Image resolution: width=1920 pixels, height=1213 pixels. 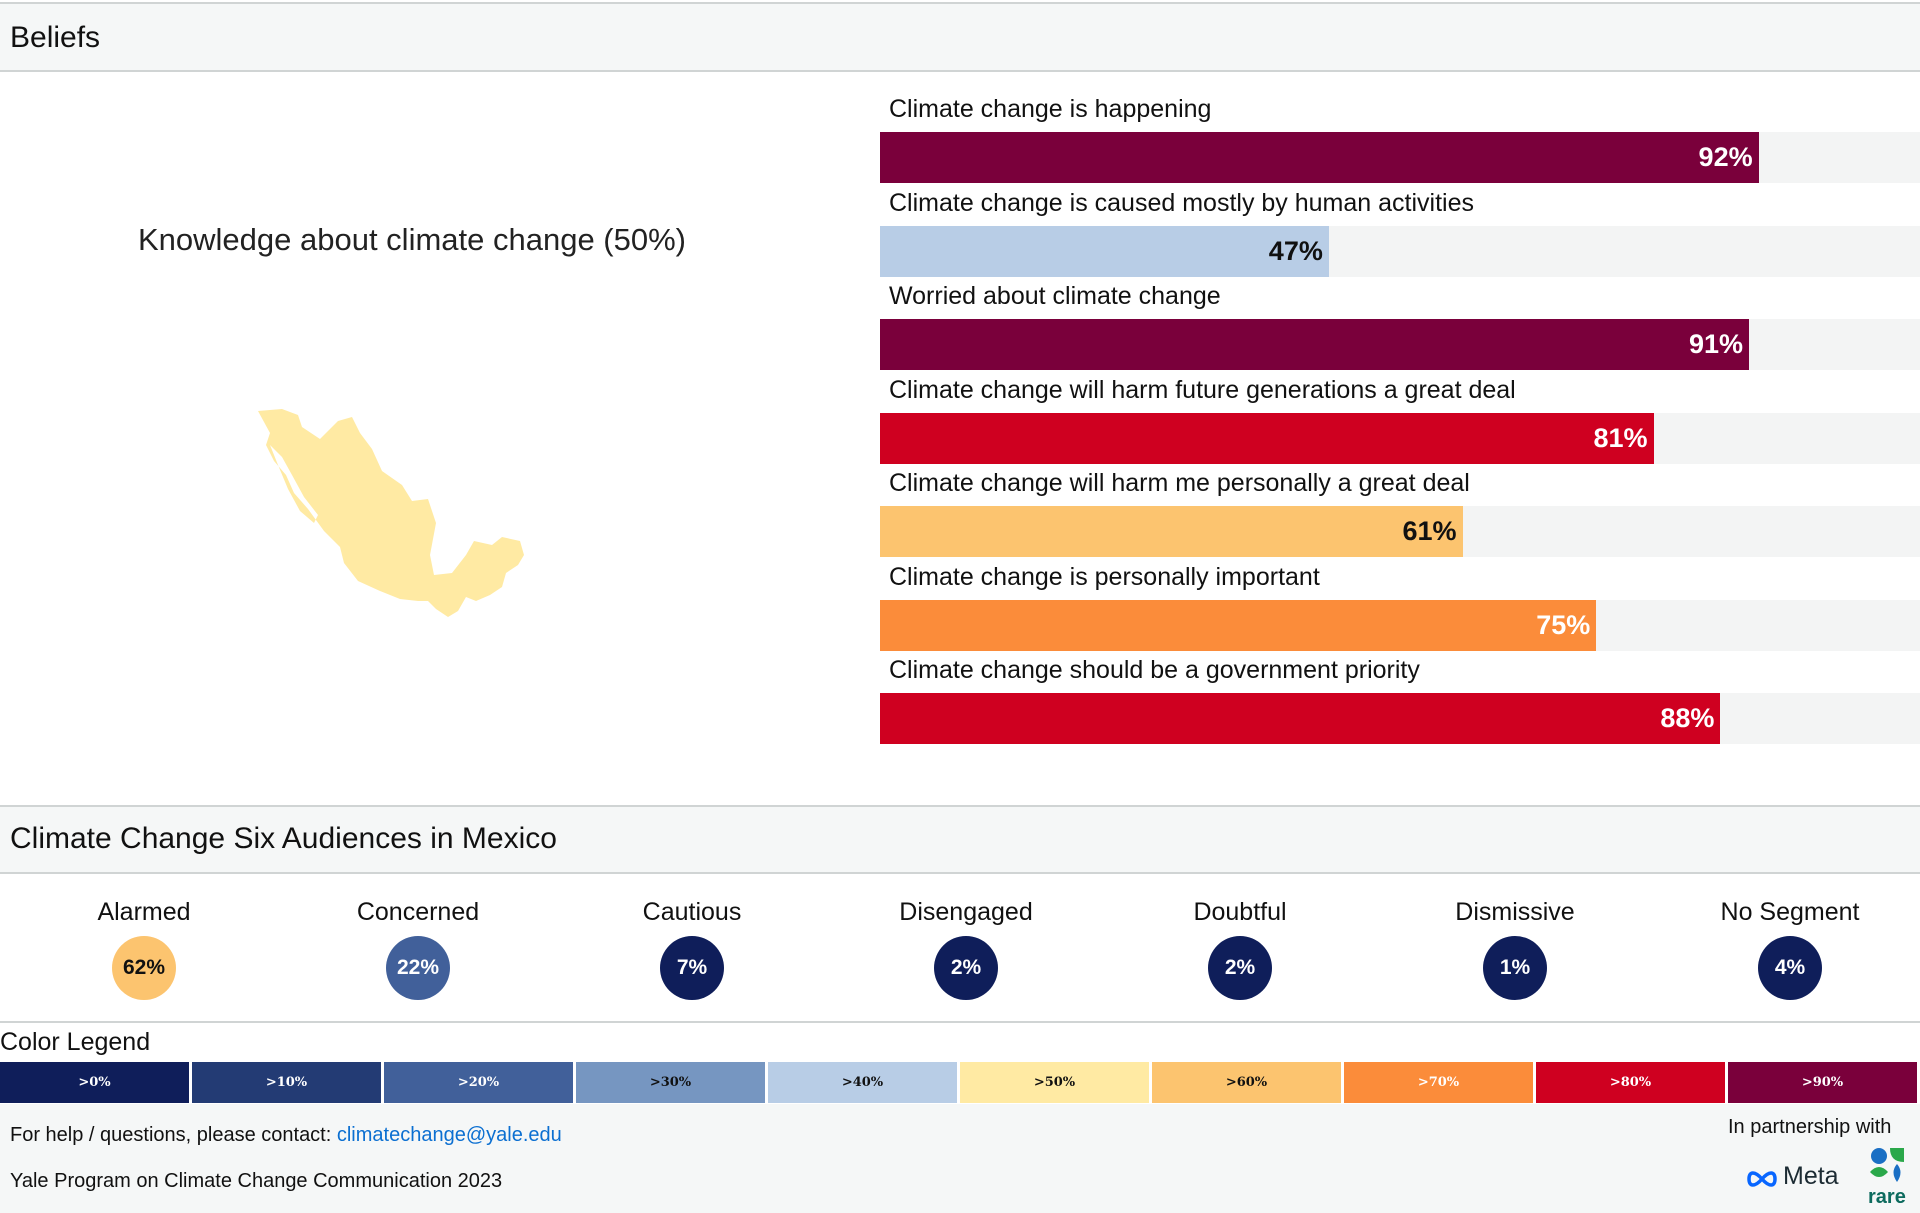 I want to click on legend-swatch: >30%, so click(x=670, y=1082).